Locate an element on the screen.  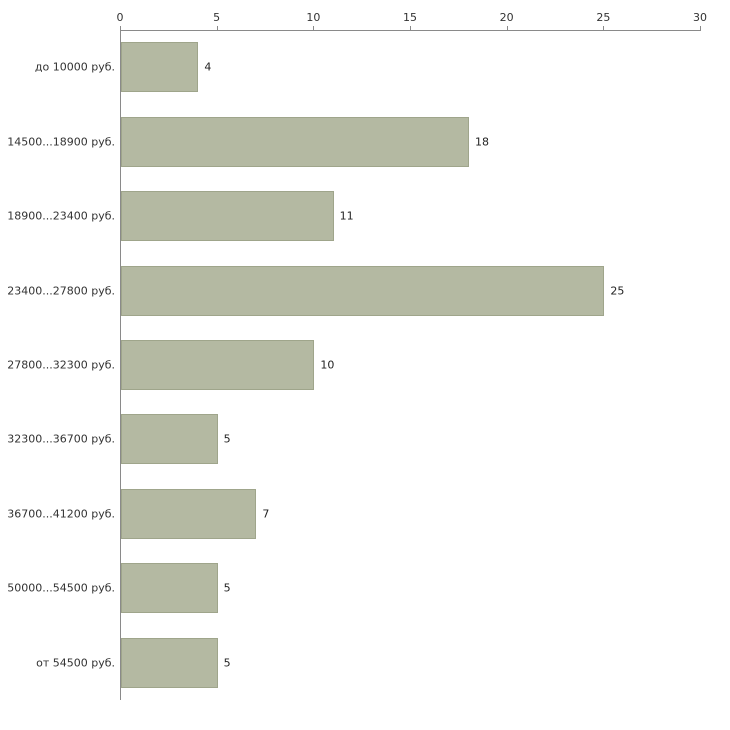
x-tick-label: 20 is located at coordinates (506, 17).